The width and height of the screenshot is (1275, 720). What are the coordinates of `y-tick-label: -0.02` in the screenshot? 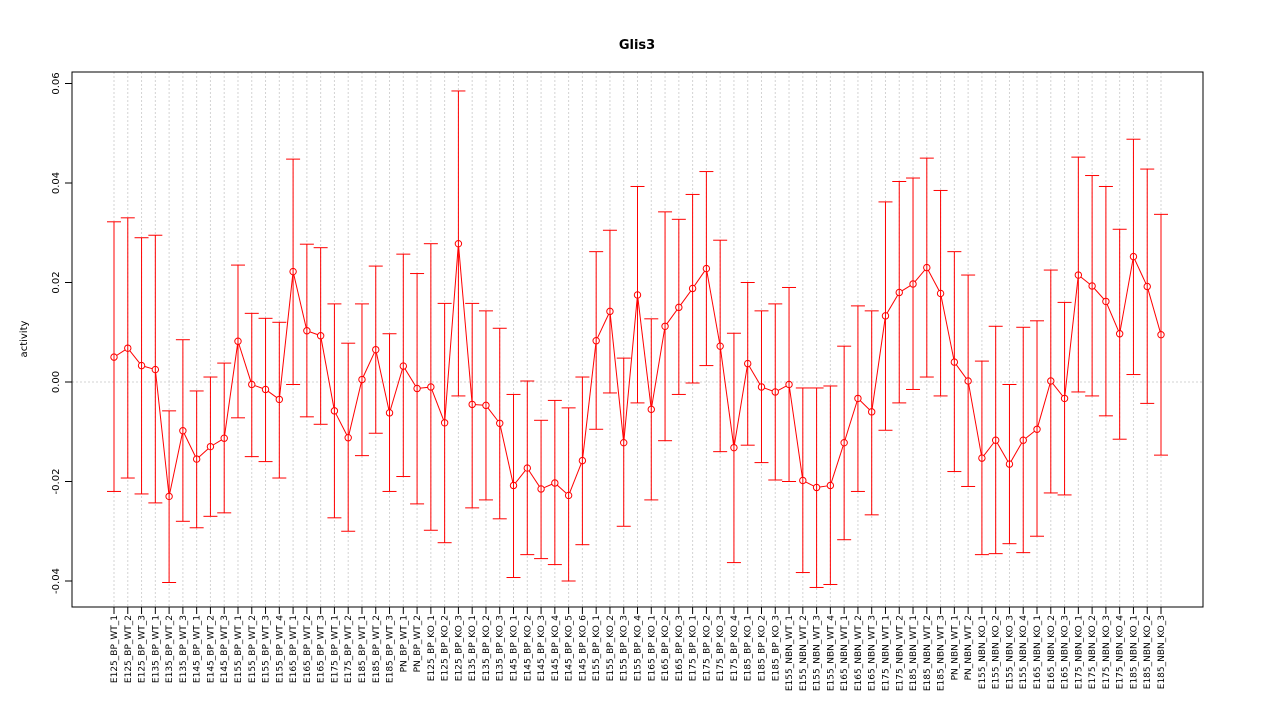 It's located at (56, 482).